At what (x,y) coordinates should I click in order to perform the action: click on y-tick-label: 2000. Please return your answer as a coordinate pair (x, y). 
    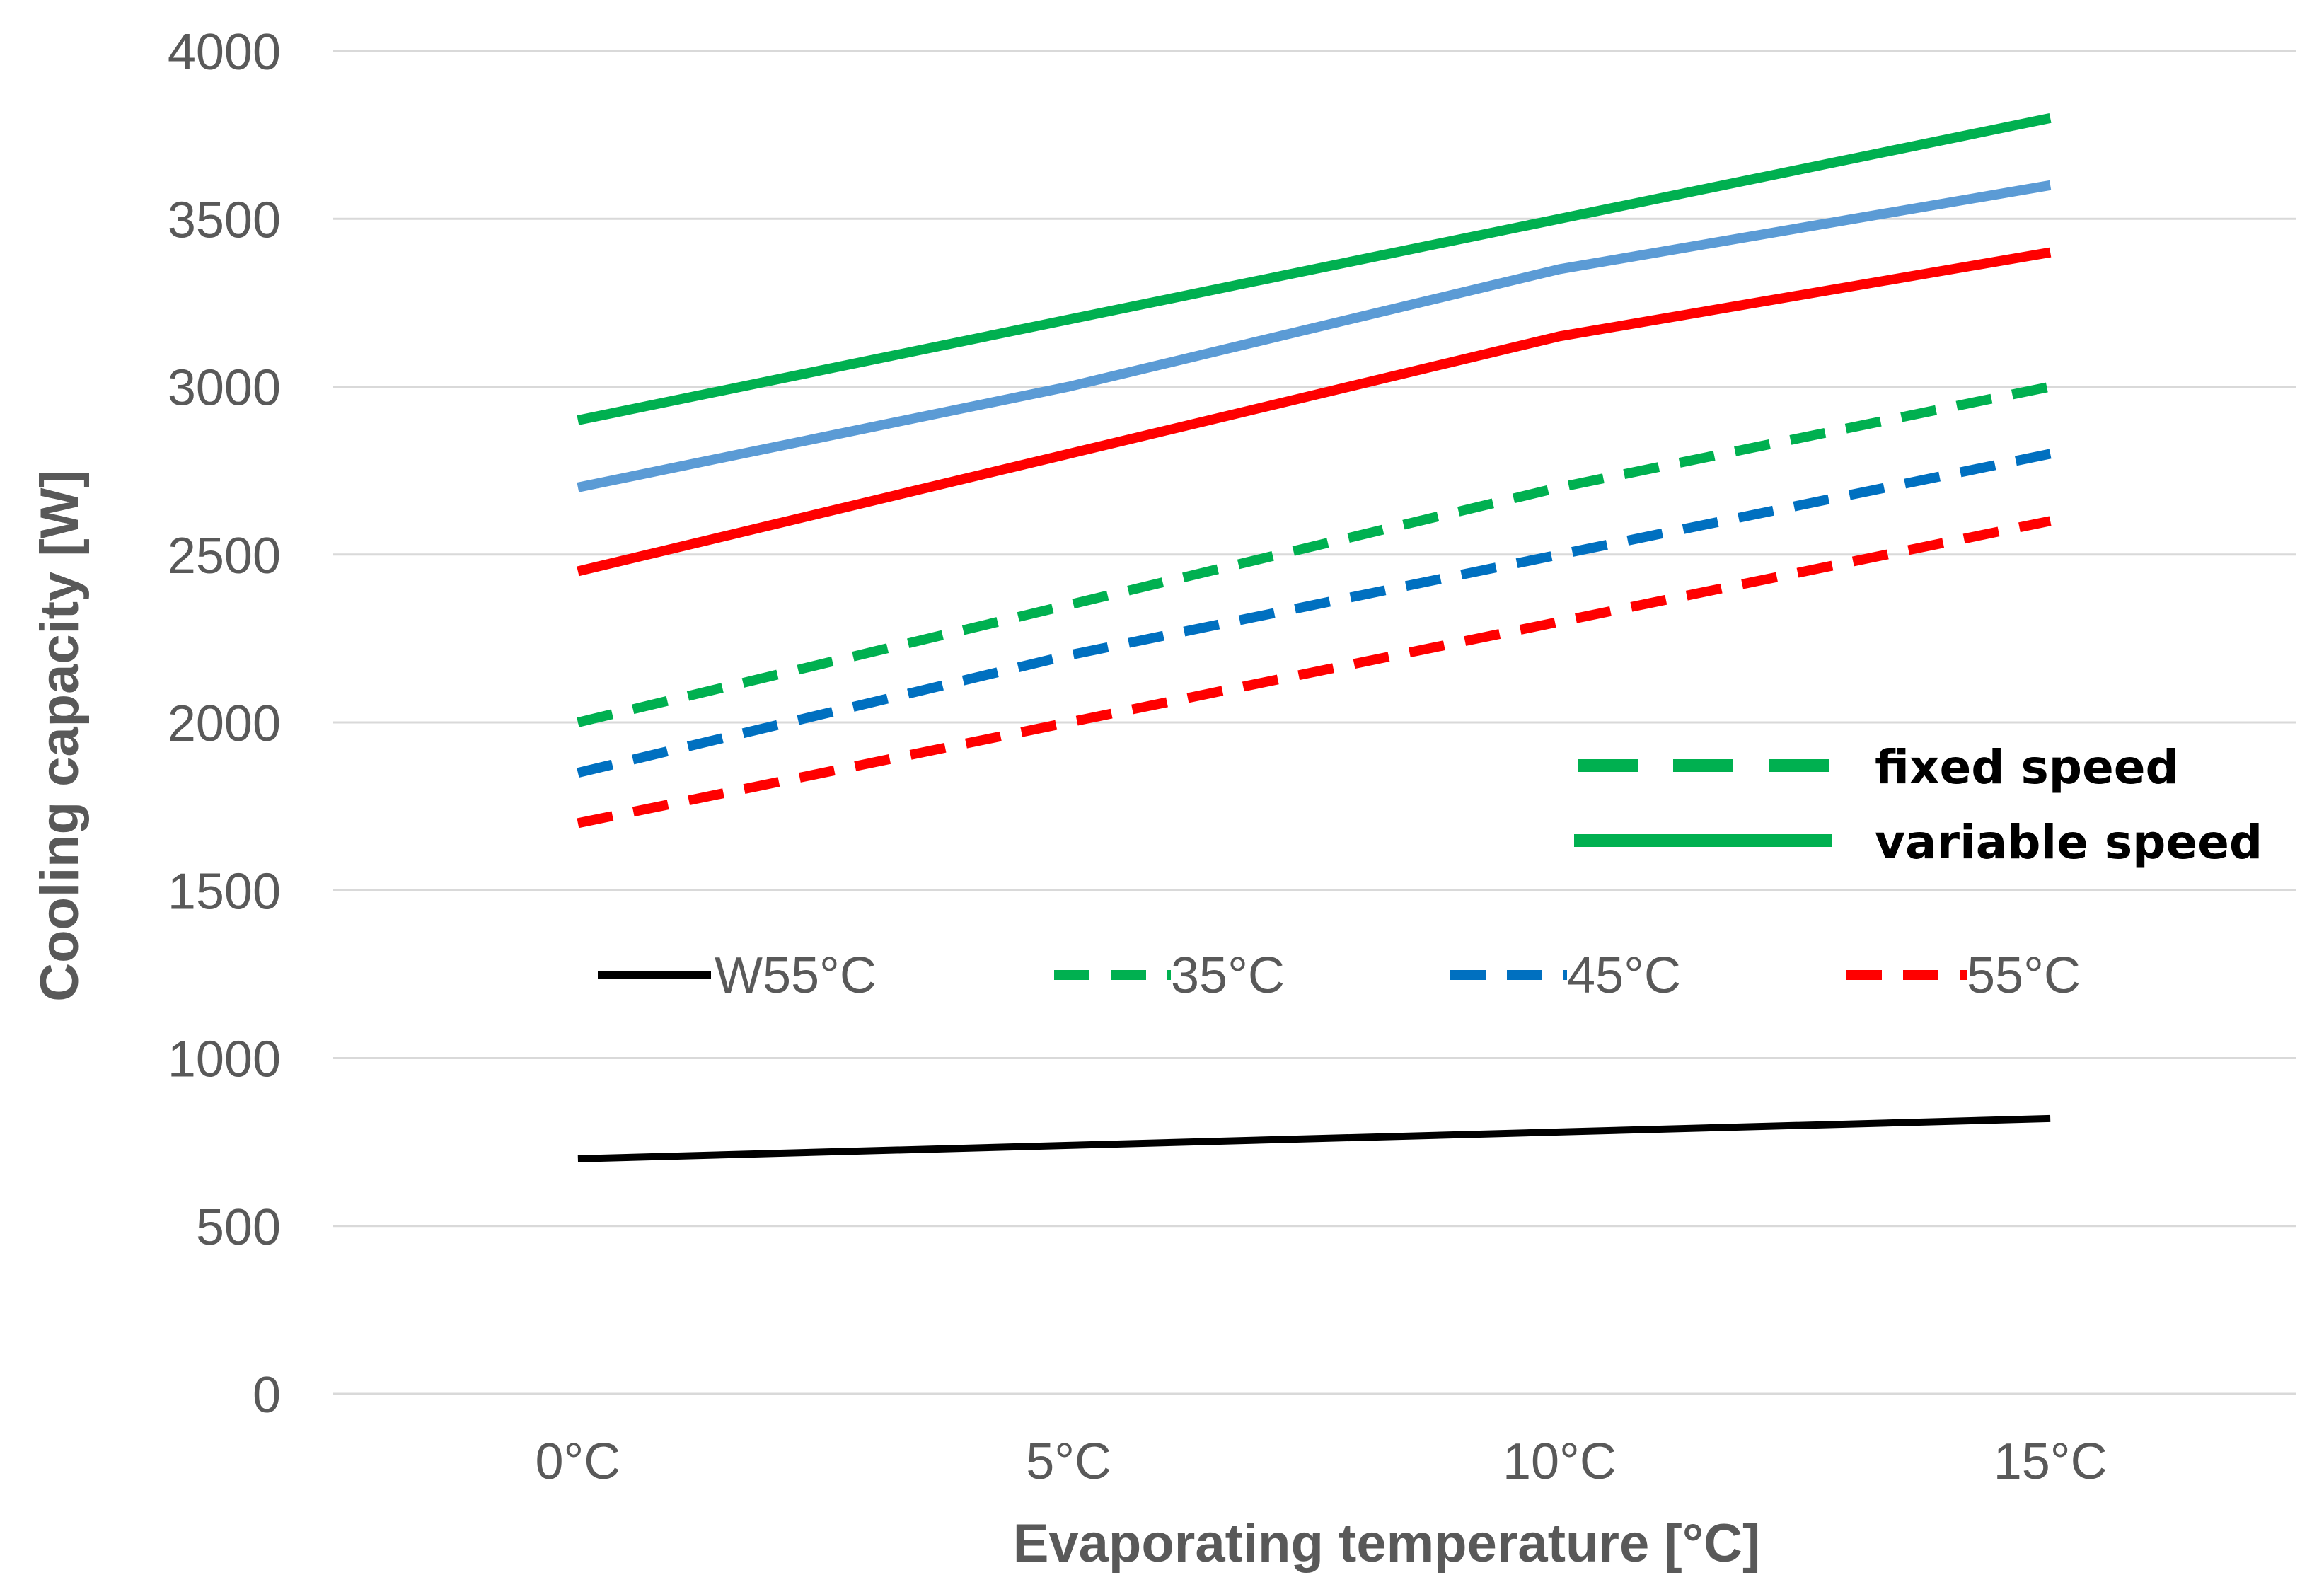
    Looking at the image, I should click on (224, 724).